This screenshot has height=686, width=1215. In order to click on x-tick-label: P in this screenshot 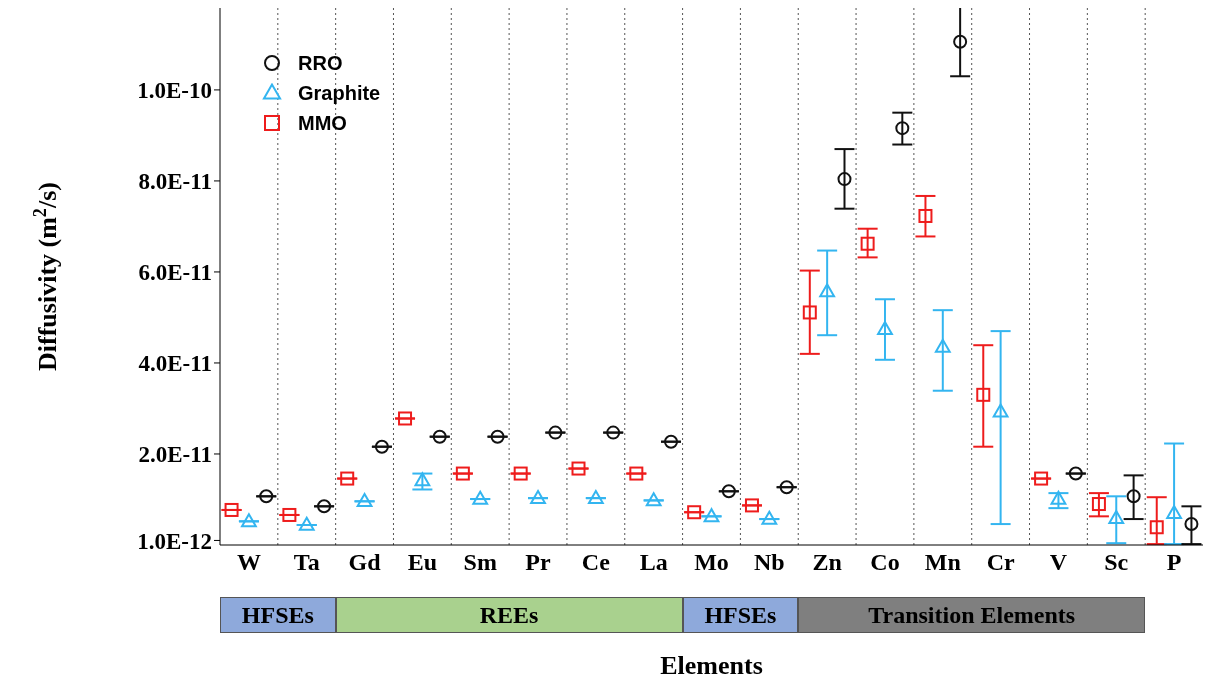, I will do `click(1174, 562)`.